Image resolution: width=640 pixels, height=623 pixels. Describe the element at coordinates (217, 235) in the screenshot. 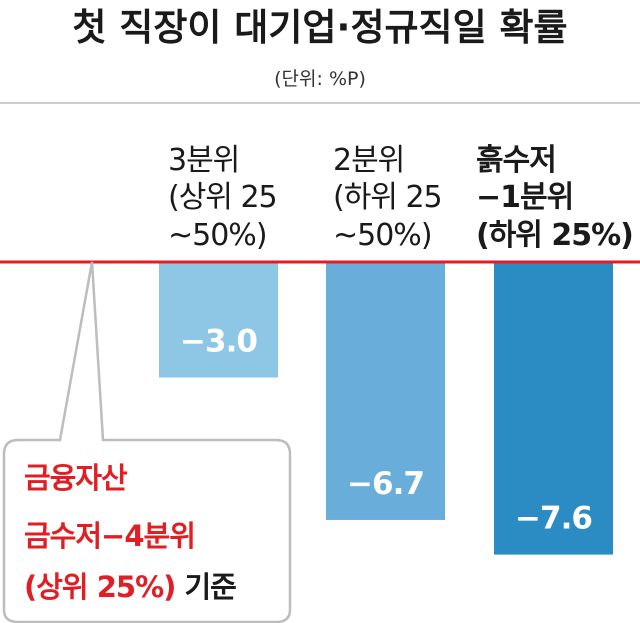

I see `category-label-1-line-3: ~50%)` at that location.